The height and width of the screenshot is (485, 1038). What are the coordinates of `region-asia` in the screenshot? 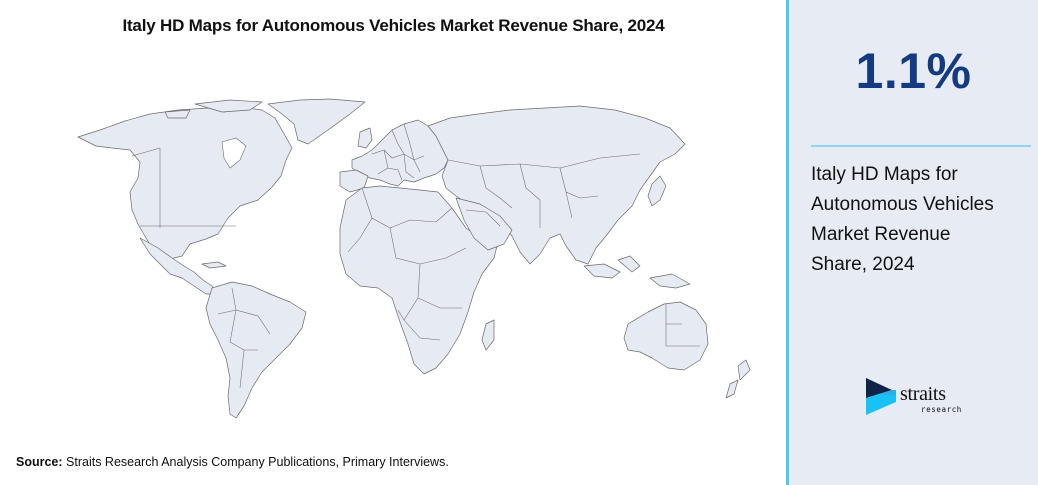 It's located at (556, 185).